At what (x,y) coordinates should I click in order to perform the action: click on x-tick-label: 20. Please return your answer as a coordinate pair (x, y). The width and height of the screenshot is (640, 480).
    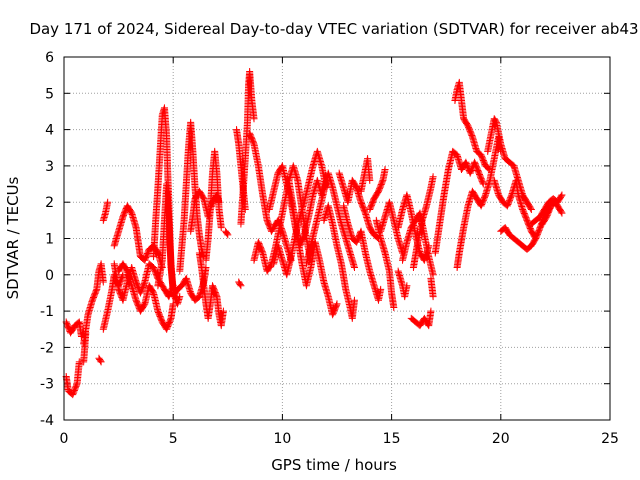
    Looking at the image, I should click on (501, 439).